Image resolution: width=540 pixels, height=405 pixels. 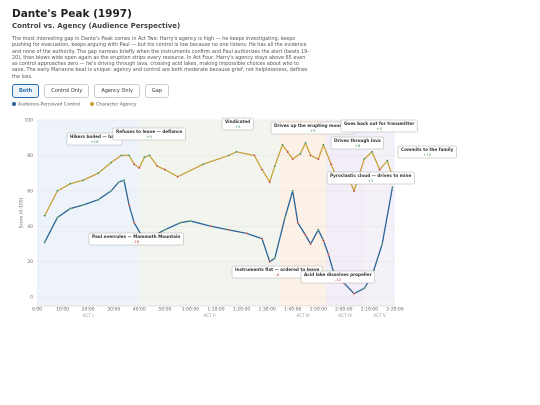 What do you see at coordinates (26, 91) in the screenshot?
I see `button: Both` at bounding box center [26, 91].